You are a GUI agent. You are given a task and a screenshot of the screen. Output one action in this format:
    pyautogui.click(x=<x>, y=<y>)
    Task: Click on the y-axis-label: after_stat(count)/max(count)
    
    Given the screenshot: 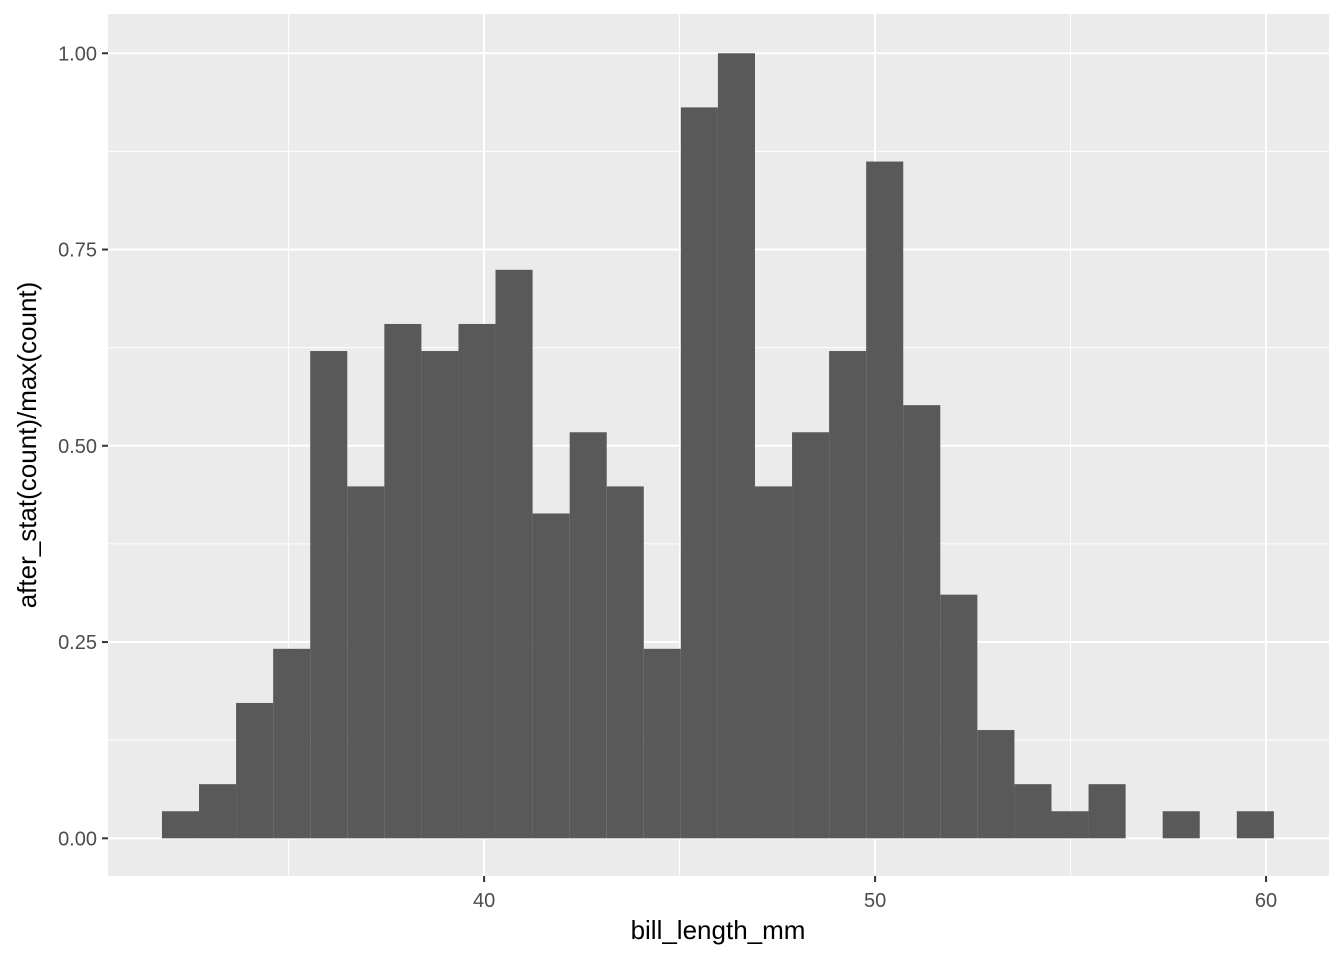 What is the action you would take?
    pyautogui.click(x=27, y=445)
    